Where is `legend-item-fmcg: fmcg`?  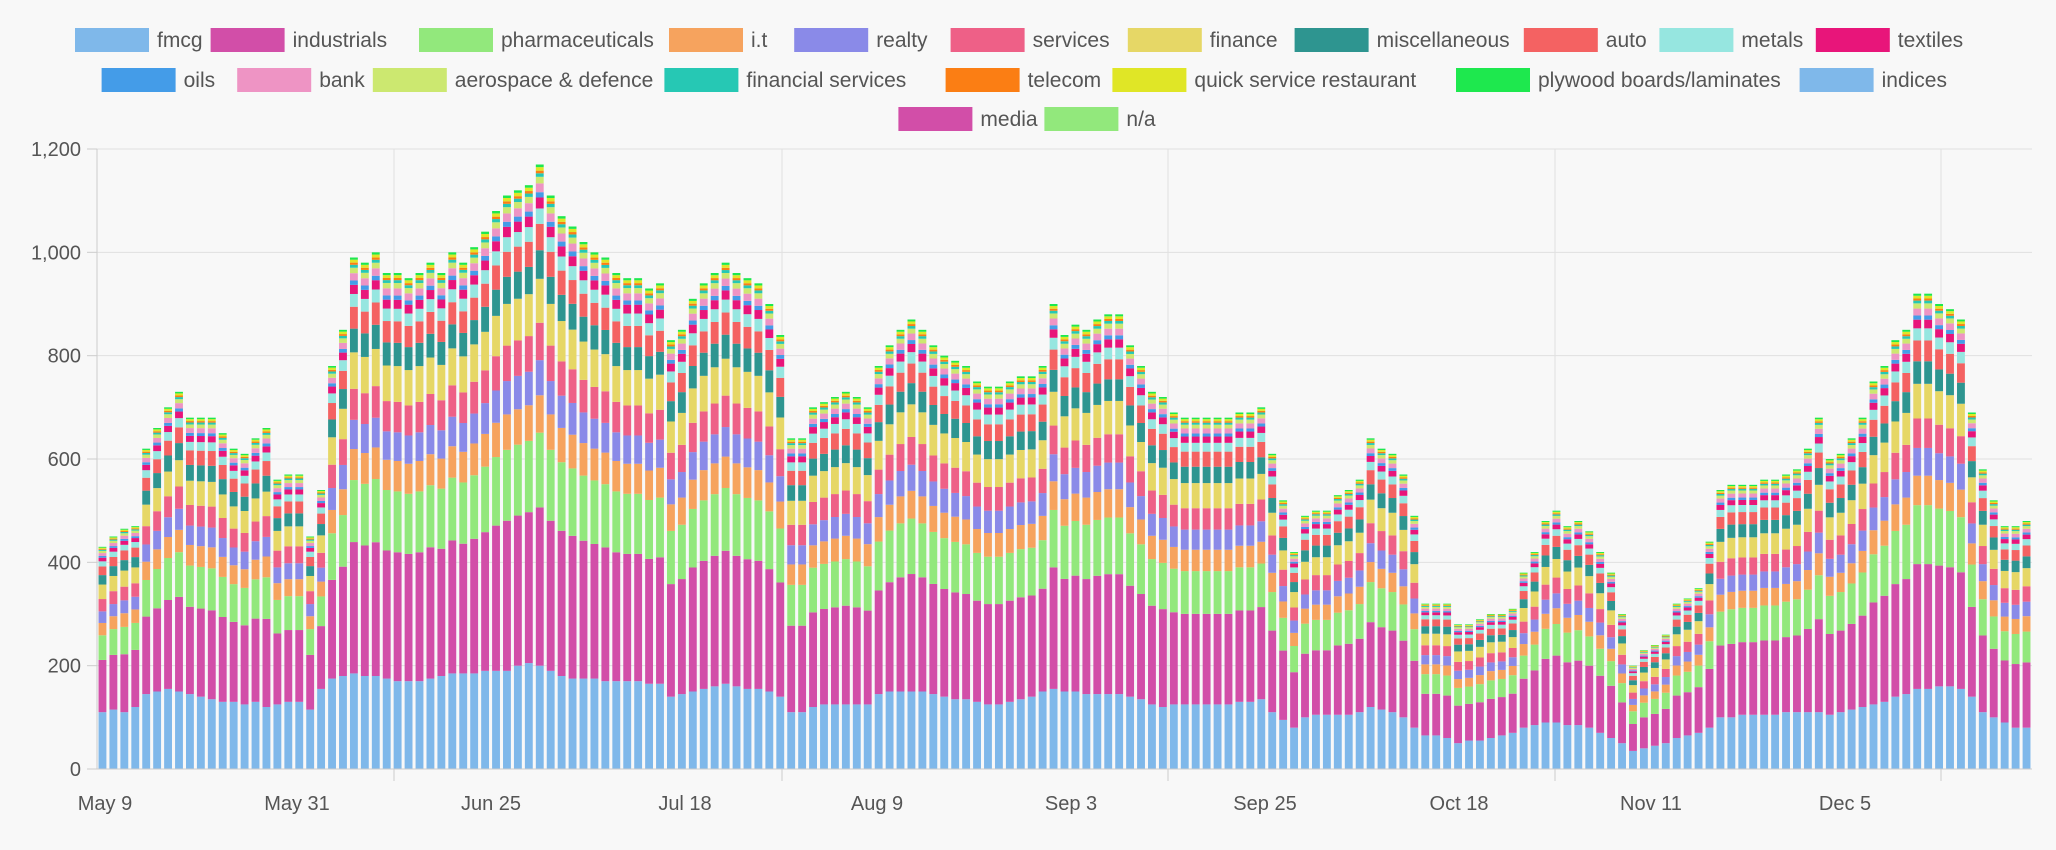
legend-item-fmcg: fmcg is located at coordinates (139, 40).